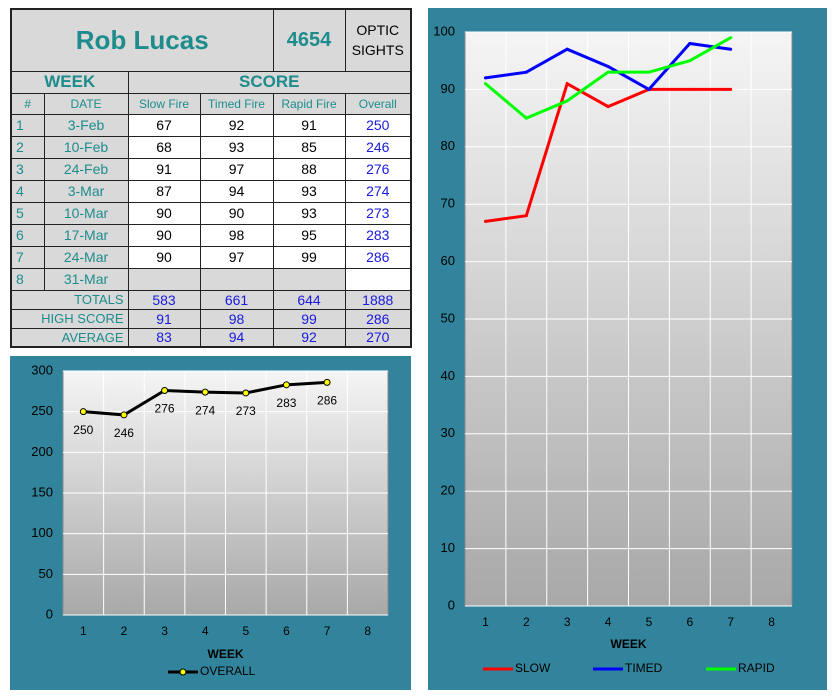 The width and height of the screenshot is (835, 699). What do you see at coordinates (236, 257) in the screenshot?
I see `table-cell: 97` at bounding box center [236, 257].